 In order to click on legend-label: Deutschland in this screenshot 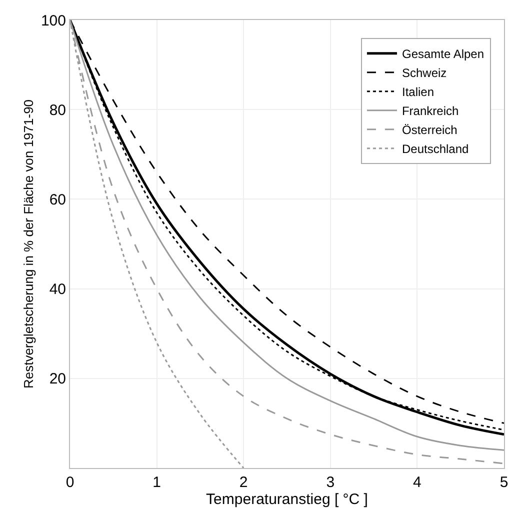, I will do `click(435, 149)`.